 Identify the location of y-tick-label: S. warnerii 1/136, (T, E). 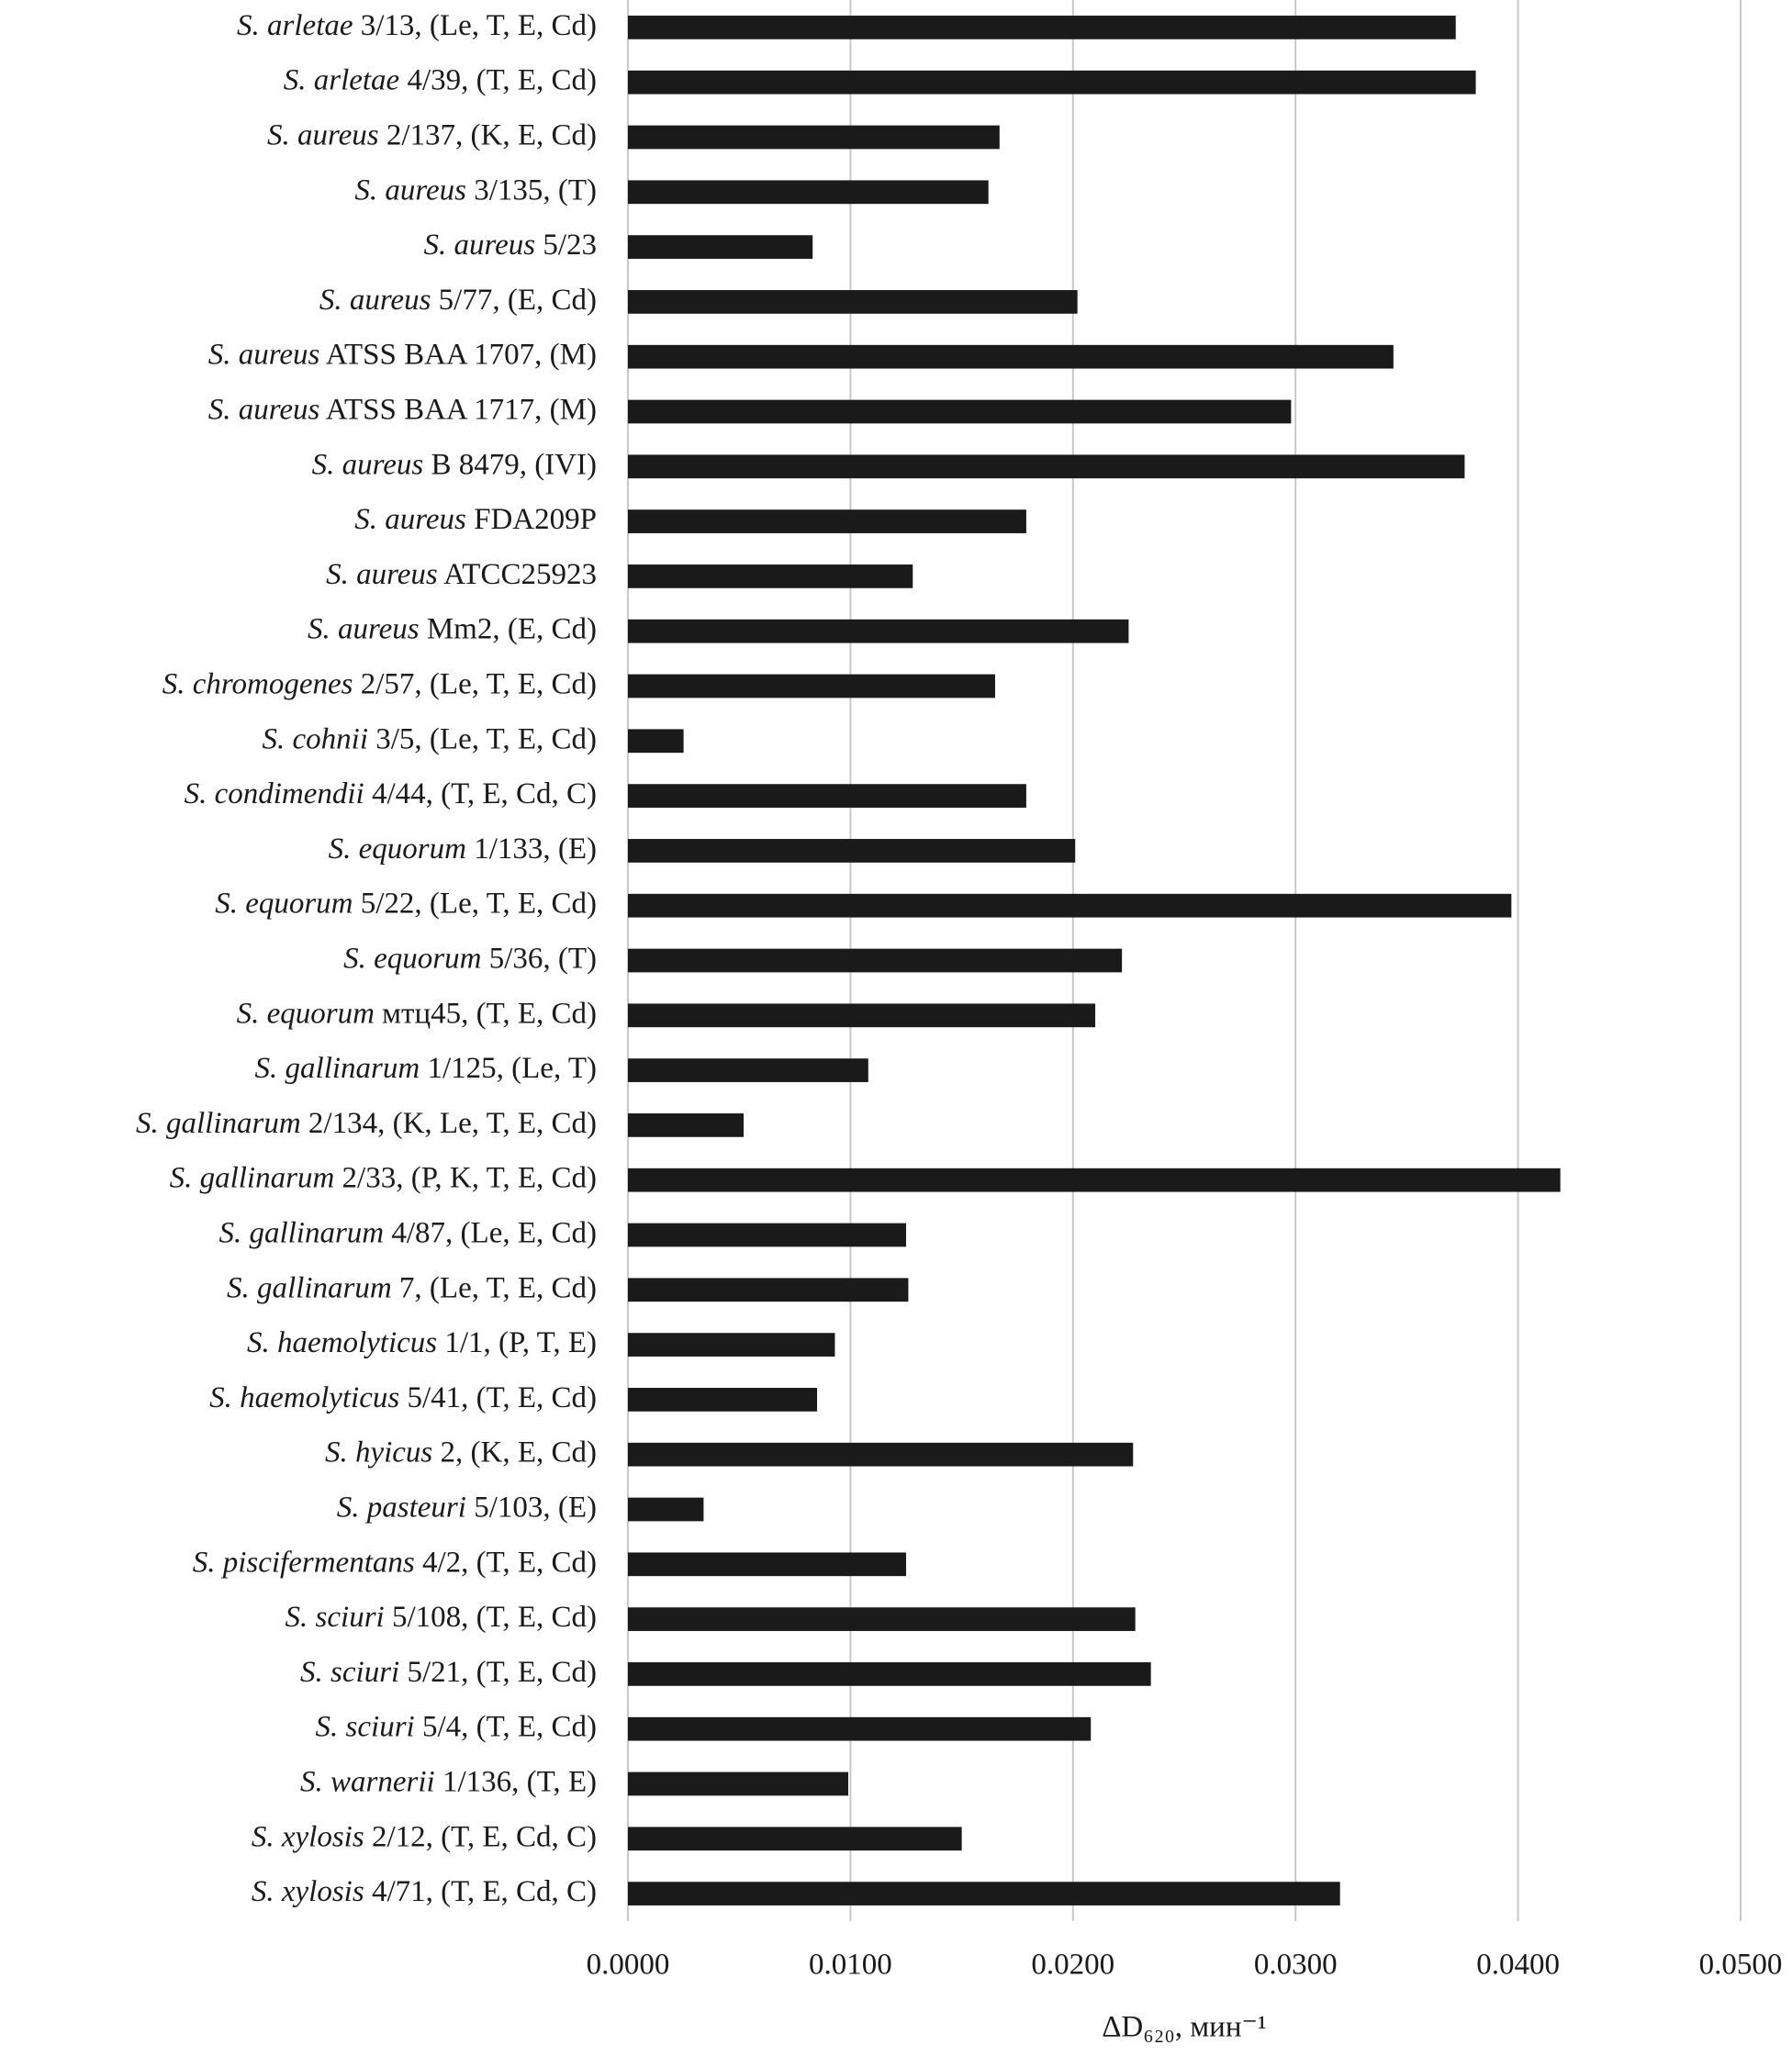
(448, 1781).